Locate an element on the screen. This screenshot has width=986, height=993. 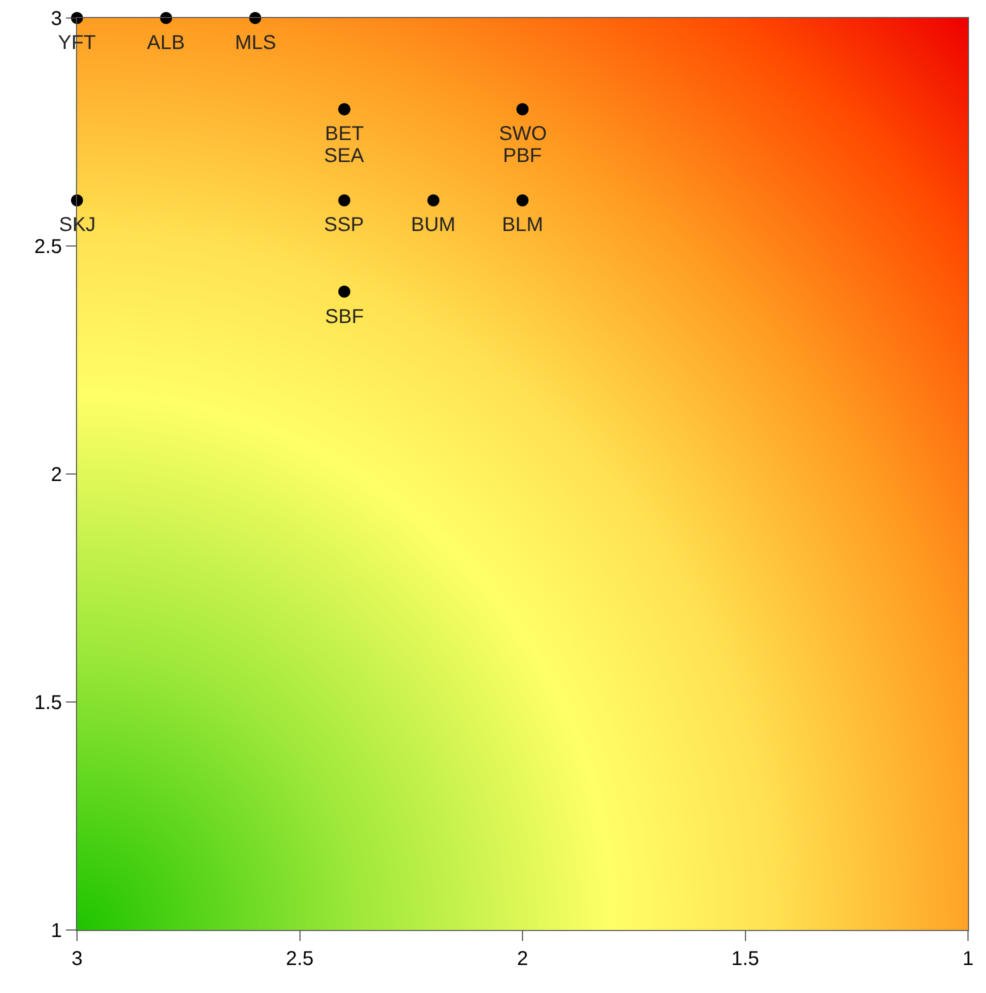
annotation: YFT is located at coordinates (77, 43).